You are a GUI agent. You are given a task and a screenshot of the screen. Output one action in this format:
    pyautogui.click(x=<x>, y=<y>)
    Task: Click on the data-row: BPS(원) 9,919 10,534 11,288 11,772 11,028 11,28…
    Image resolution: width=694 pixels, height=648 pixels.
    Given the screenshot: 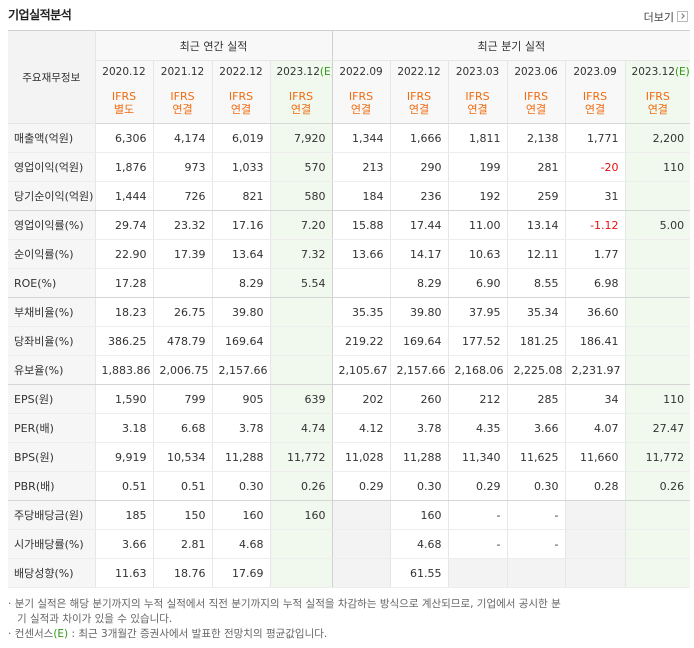 What is the action you would take?
    pyautogui.click(x=349, y=457)
    